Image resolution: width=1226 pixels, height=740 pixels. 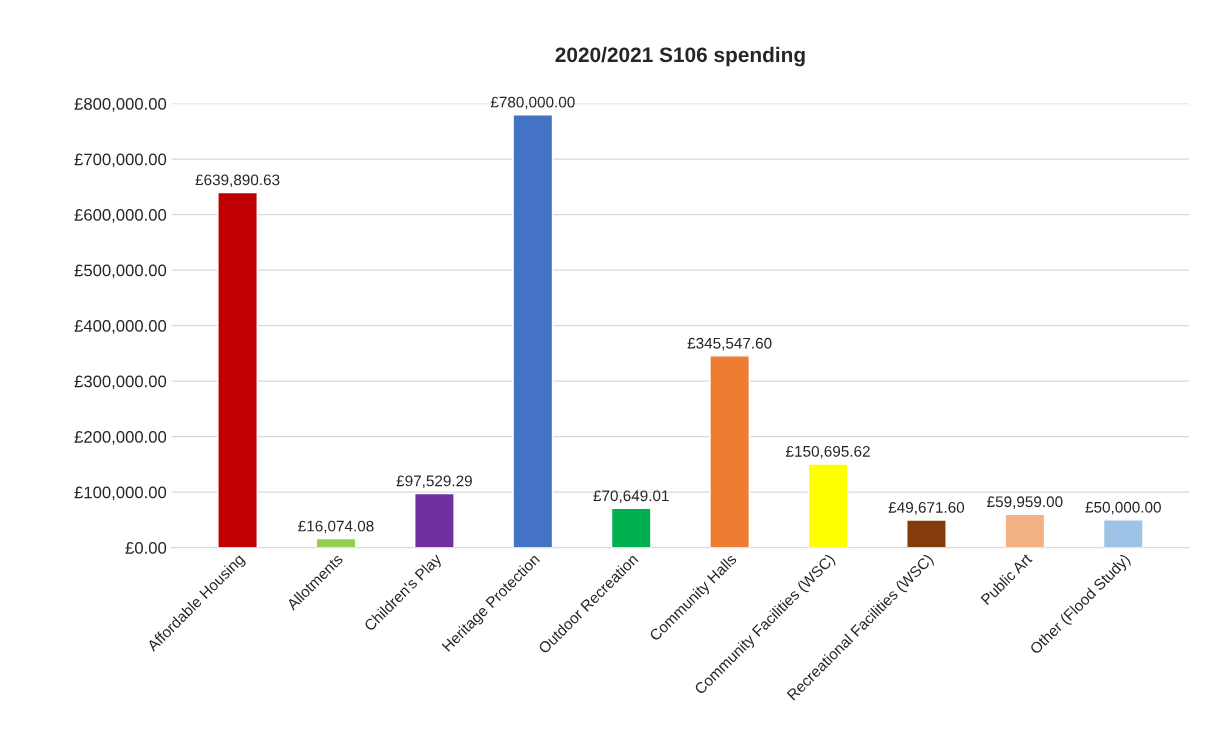 What do you see at coordinates (120, 271) in the screenshot?
I see `y-tick-label: £500,000.00` at bounding box center [120, 271].